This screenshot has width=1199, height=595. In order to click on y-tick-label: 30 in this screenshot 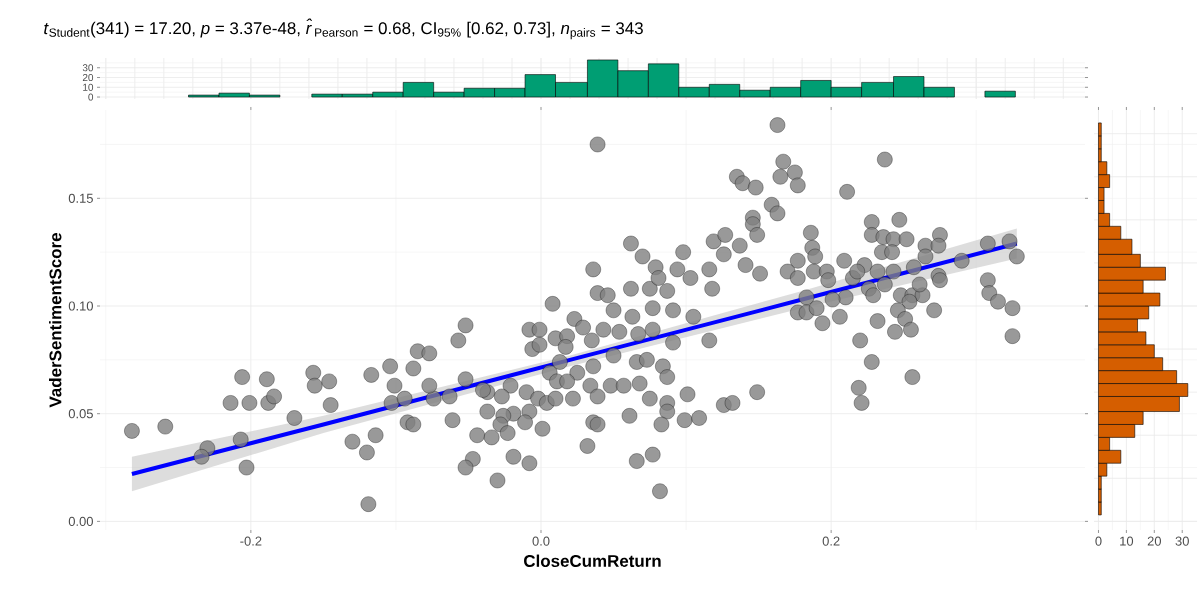, I will do `click(88, 68)`.